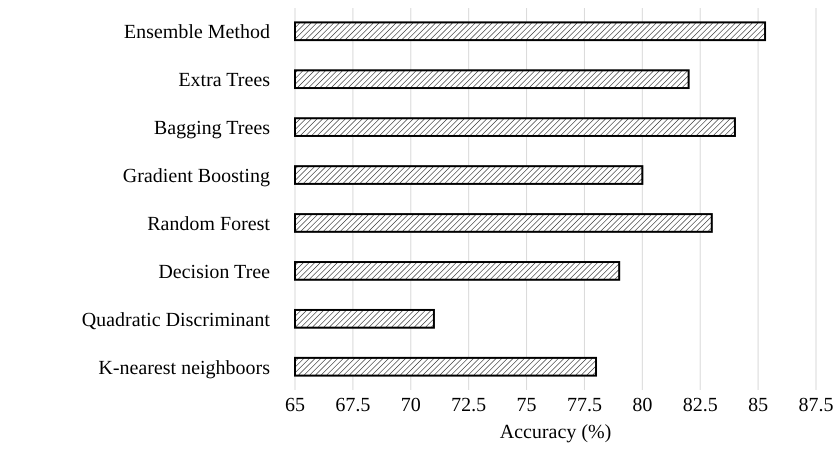 Image resolution: width=838 pixels, height=453 pixels. Describe the element at coordinates (295, 405) in the screenshot. I see `x-tick-label: 65` at that location.